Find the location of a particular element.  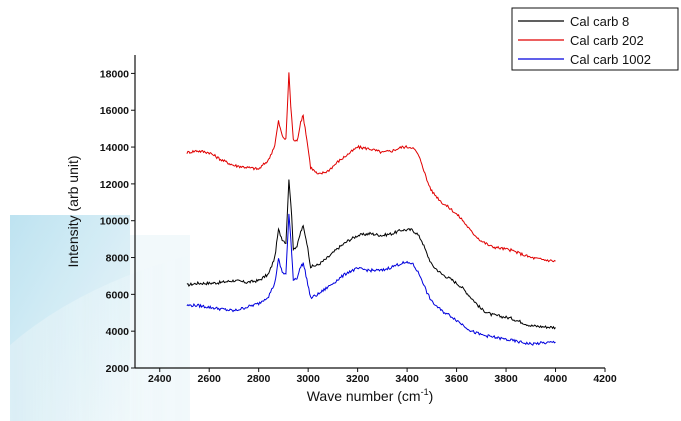

y-tick-label: 10000 is located at coordinates (114, 222).